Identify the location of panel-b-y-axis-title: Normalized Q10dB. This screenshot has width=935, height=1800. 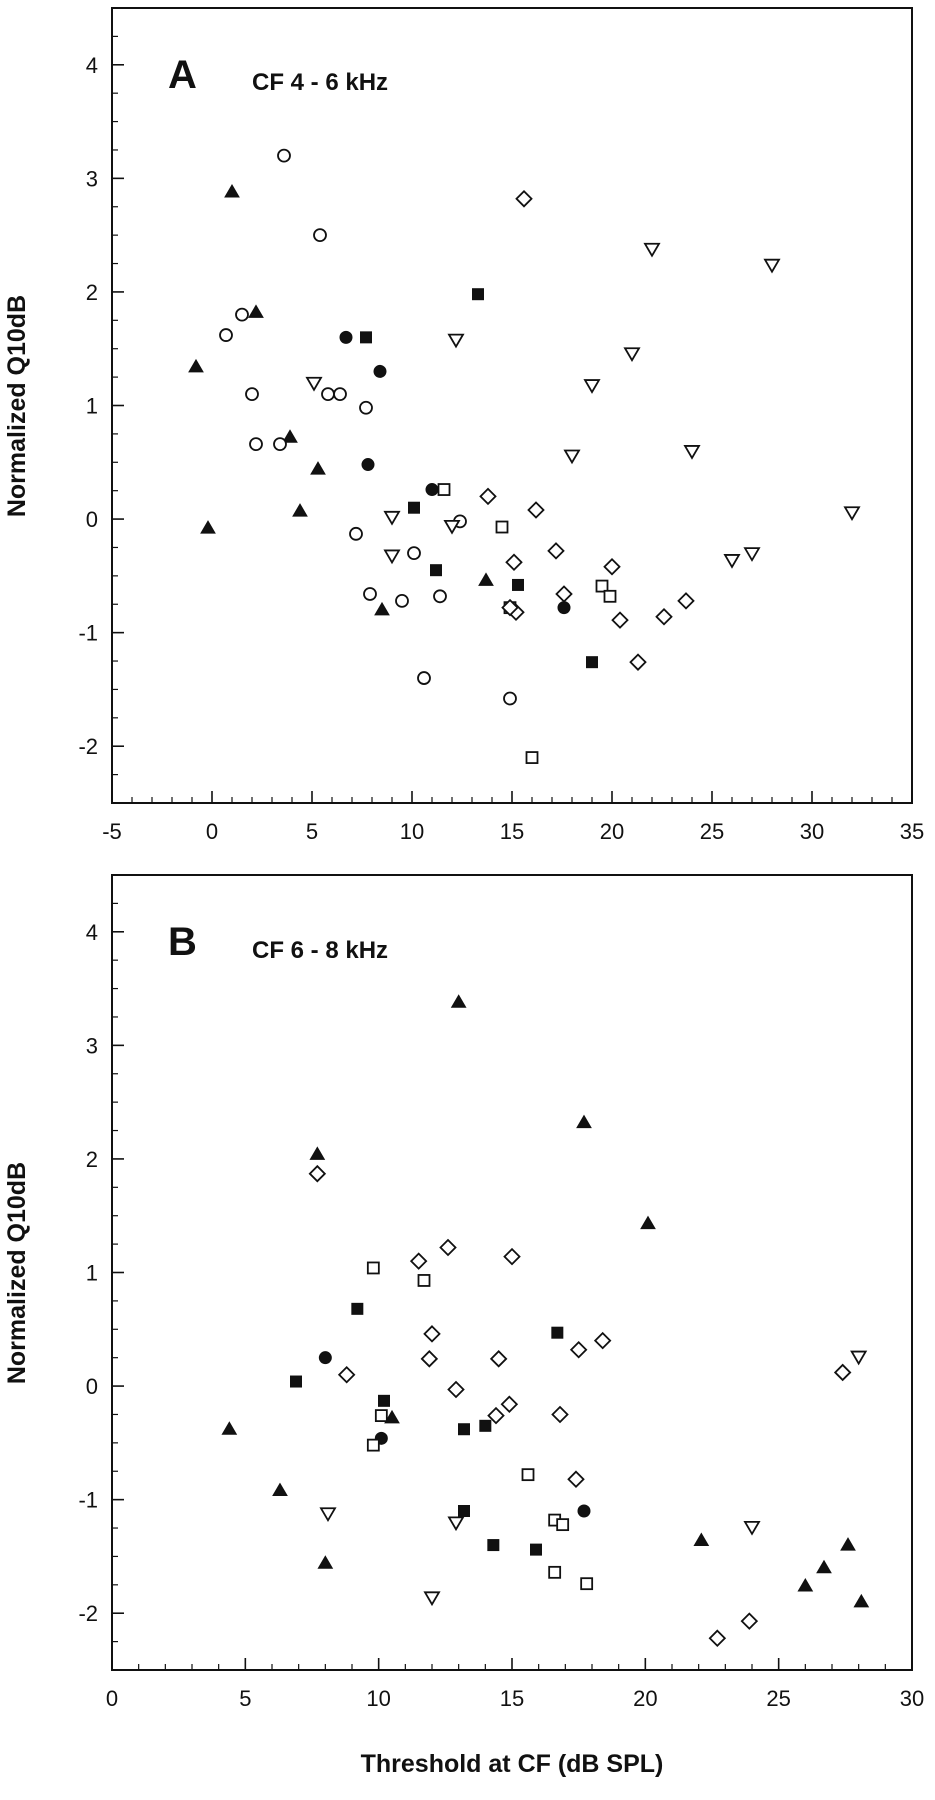
(17, 1273).